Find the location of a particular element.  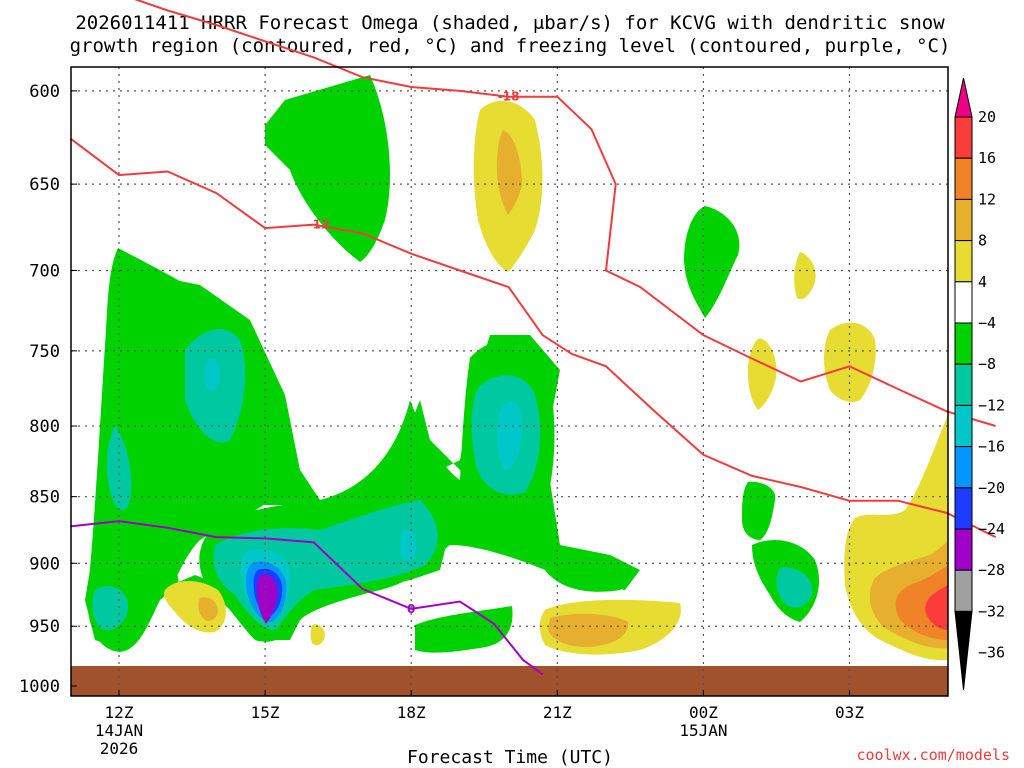

colorbar-label: 4 is located at coordinates (982, 282).